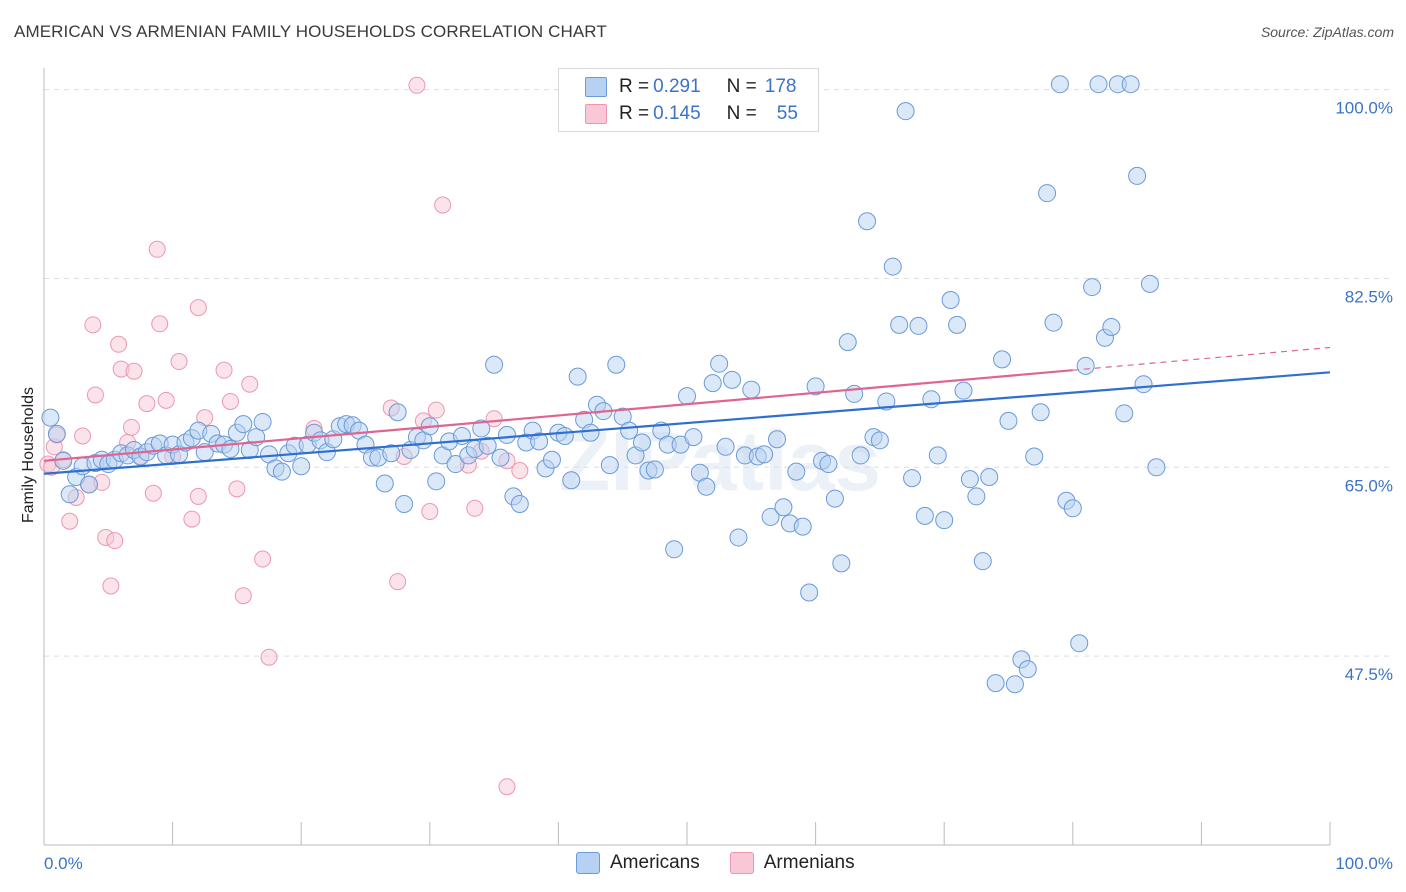 This screenshot has height=892, width=1406. I want to click on legend-row-armenians: R = 0.145 N = 55, so click(691, 114).